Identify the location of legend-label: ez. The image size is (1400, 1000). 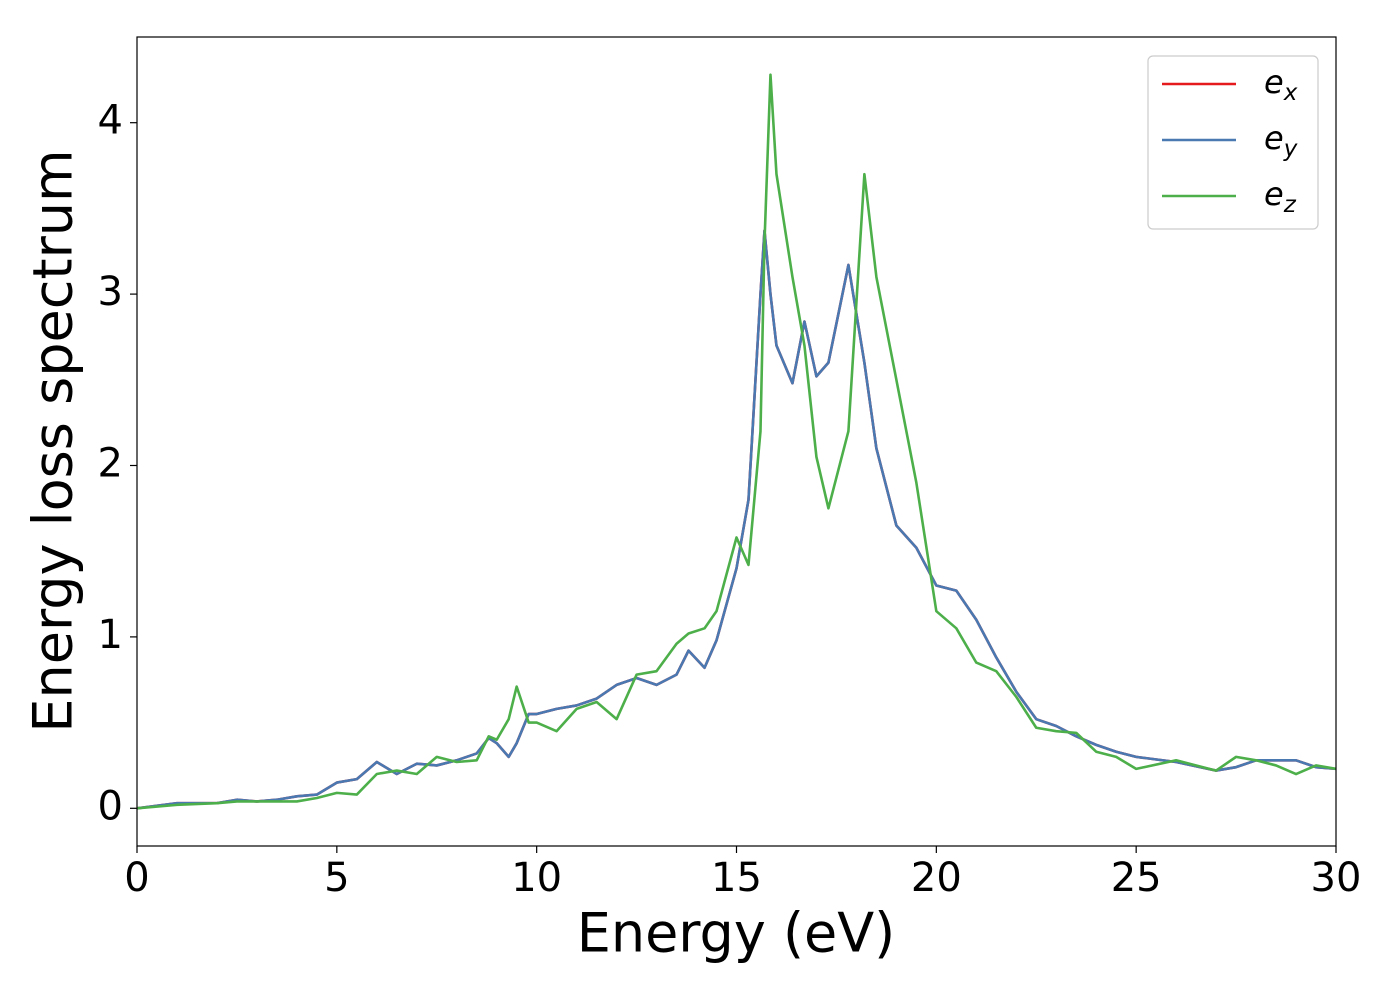
(1280, 196).